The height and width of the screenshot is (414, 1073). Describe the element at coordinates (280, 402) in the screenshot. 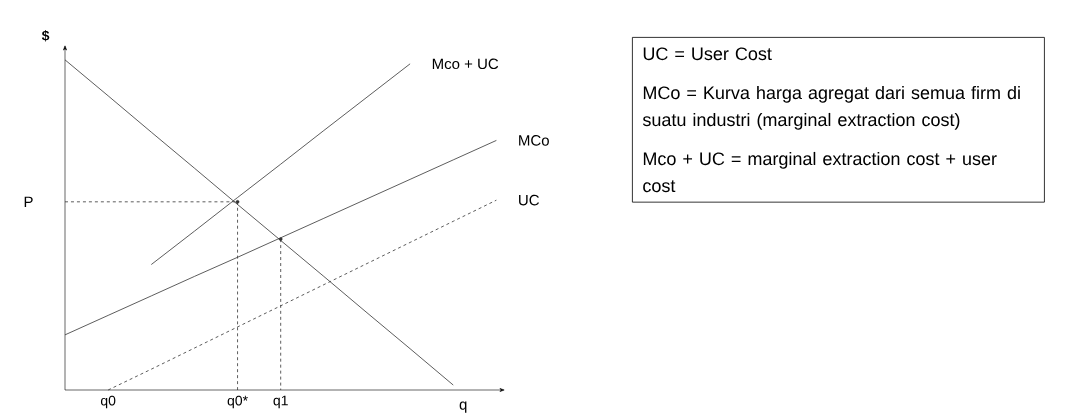

I see `x-tick-label: q1` at that location.